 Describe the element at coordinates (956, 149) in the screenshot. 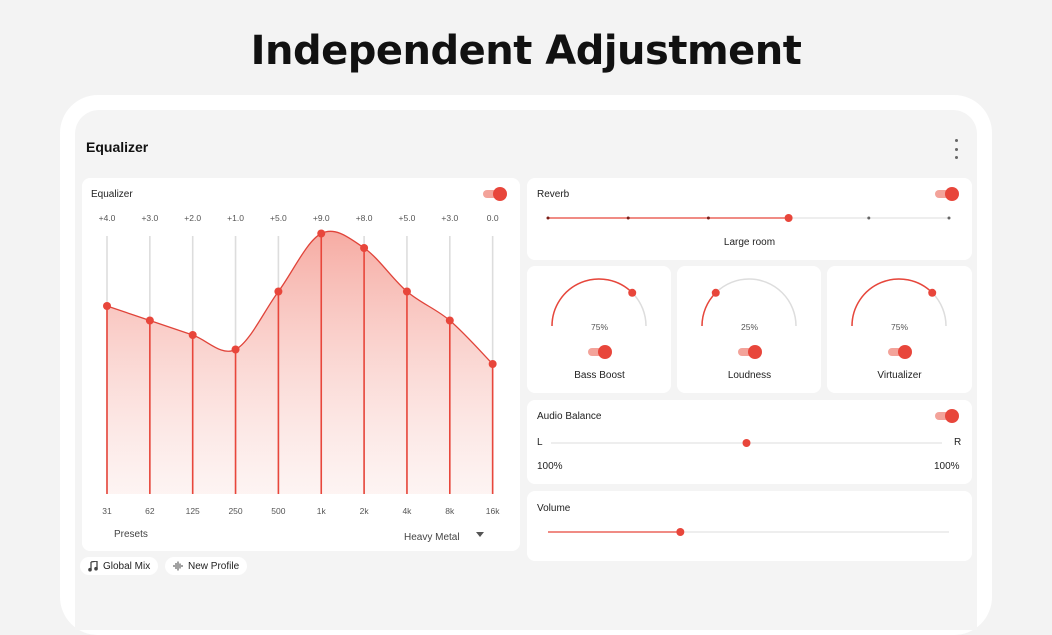

I see `more-options-icon` at that location.